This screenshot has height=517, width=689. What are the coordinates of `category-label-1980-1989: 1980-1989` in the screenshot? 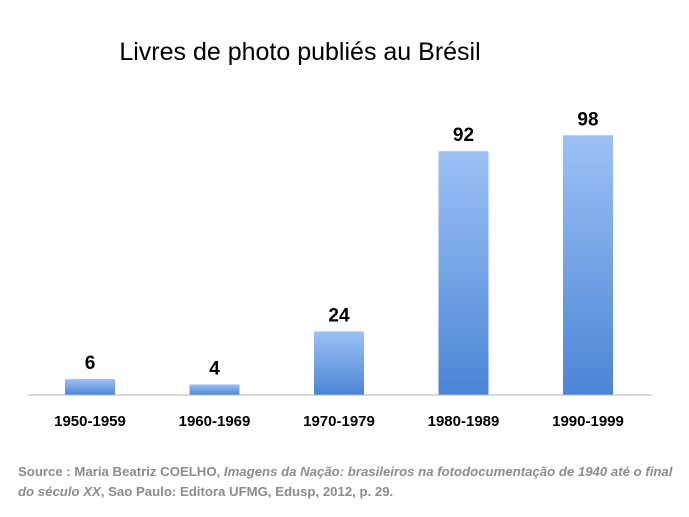 It's located at (464, 421).